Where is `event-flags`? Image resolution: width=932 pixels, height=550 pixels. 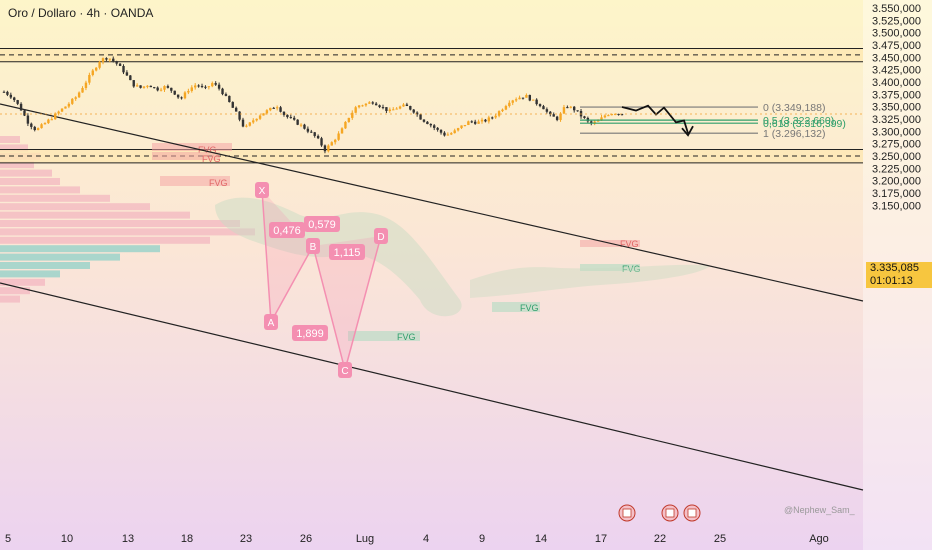
event-flags is located at coordinates (659, 513).